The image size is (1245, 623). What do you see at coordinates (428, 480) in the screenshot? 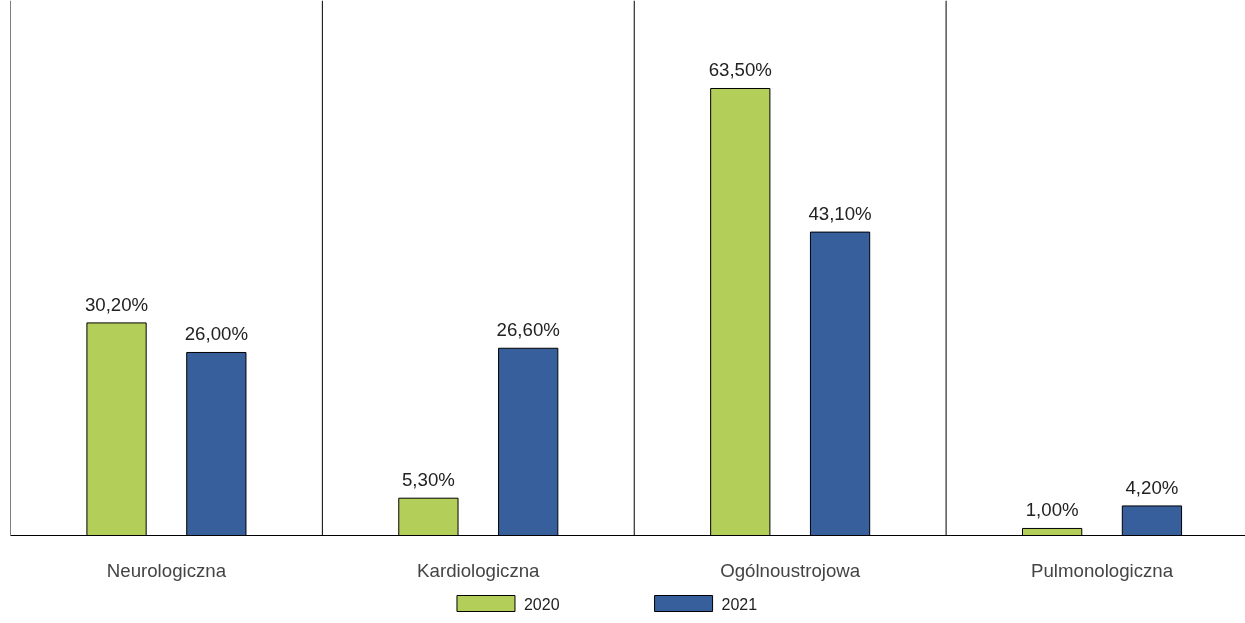
I see `data-label: 5,30%` at bounding box center [428, 480].